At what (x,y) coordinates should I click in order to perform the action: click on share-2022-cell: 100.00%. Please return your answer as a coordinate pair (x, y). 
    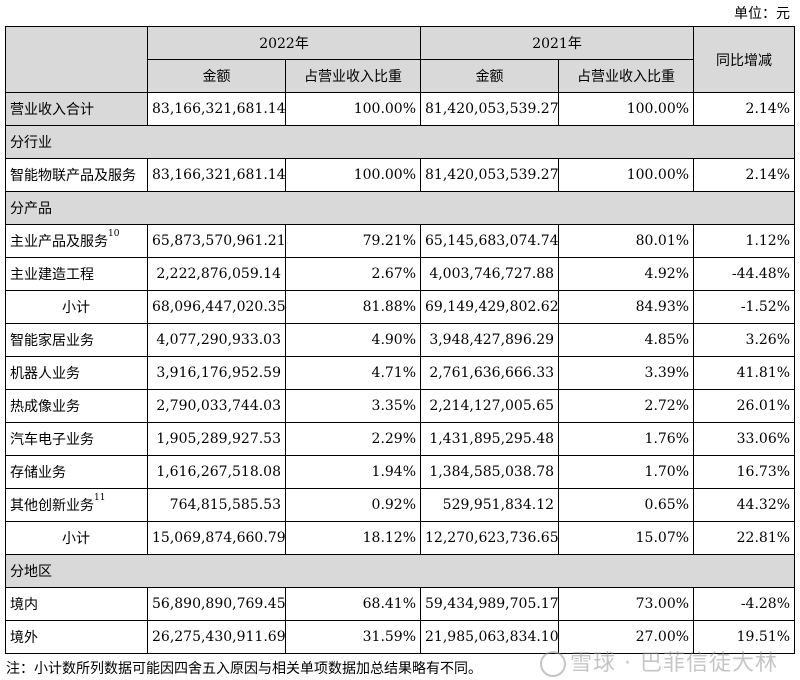
    Looking at the image, I should click on (353, 175).